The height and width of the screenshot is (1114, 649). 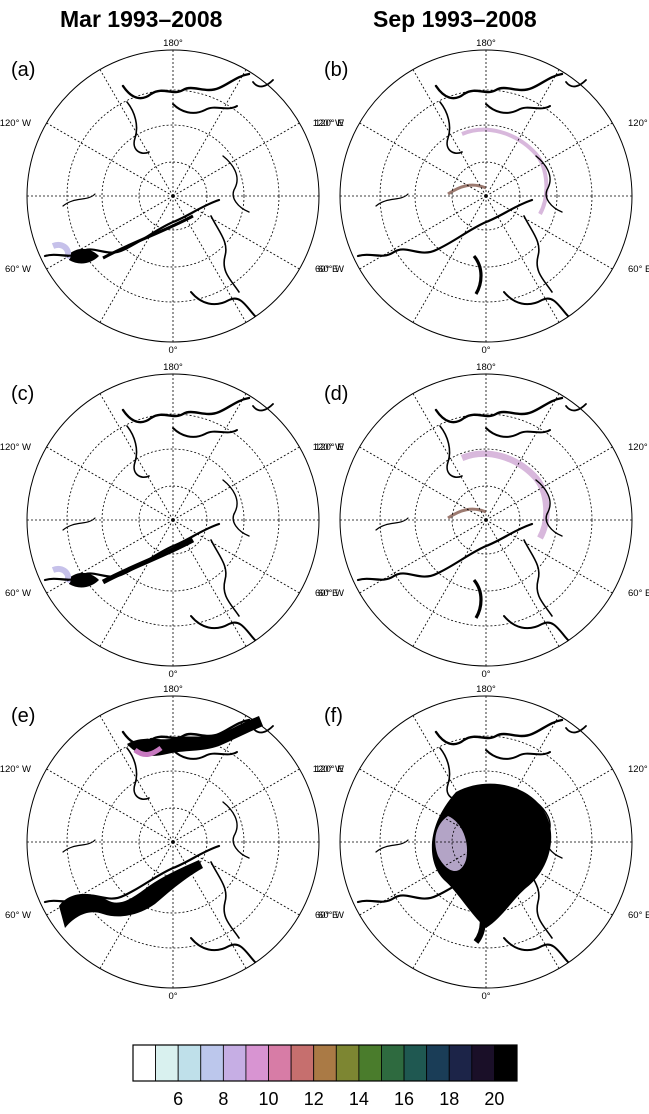 I want to click on colorbar-tick-label: 14, so click(x=359, y=1099).